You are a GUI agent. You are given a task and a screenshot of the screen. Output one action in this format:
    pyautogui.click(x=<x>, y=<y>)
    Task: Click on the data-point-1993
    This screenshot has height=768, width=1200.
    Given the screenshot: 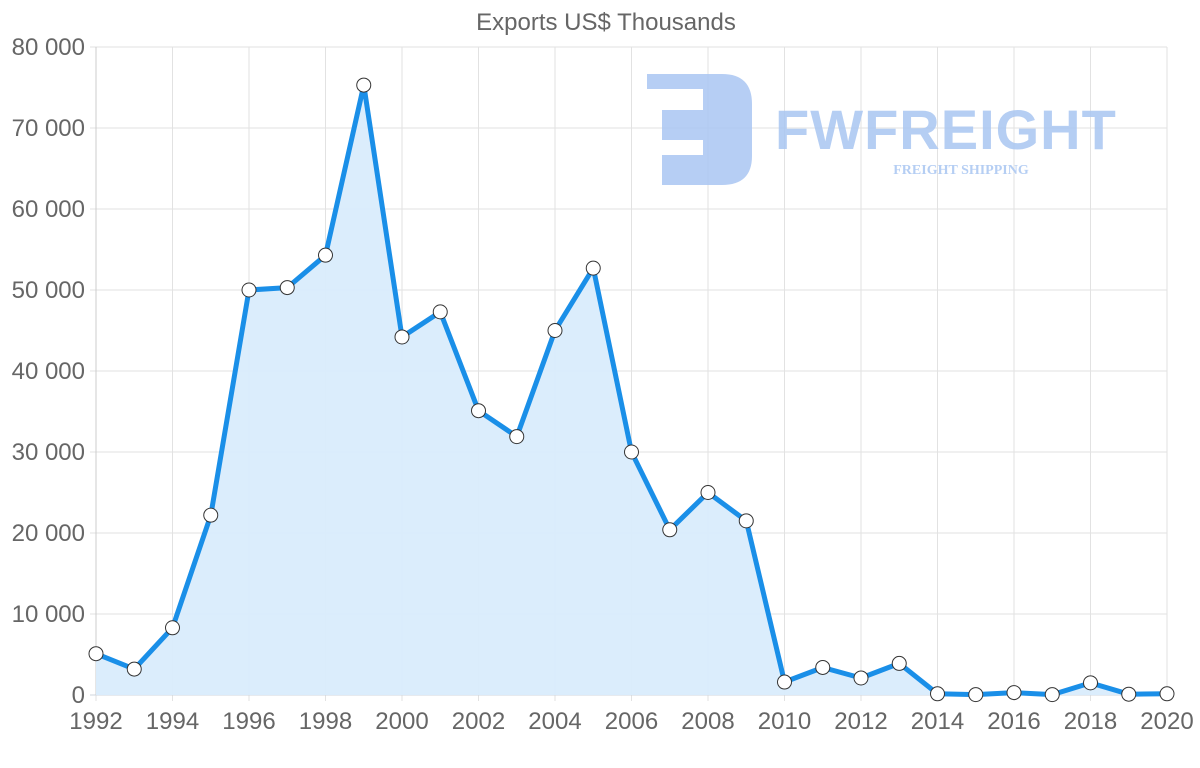 What is the action you would take?
    pyautogui.click(x=134, y=669)
    